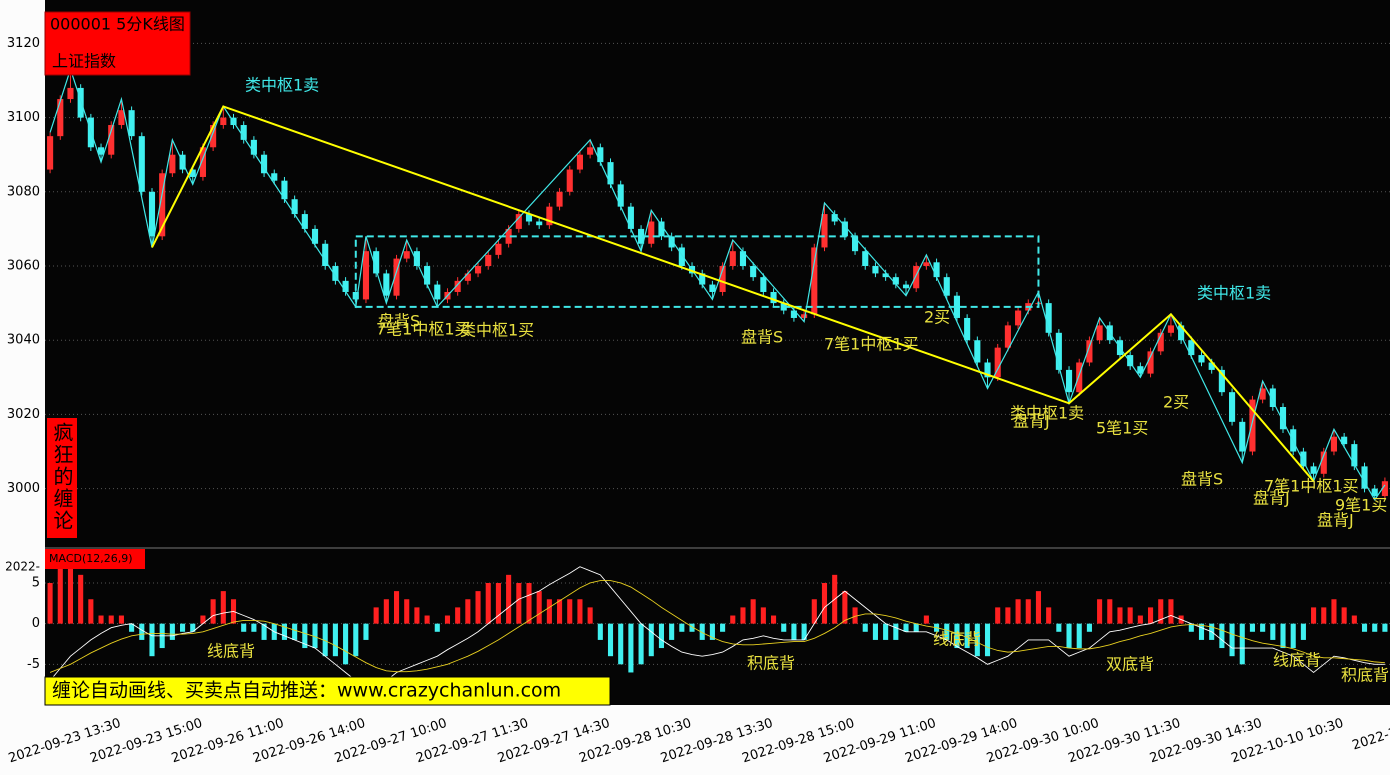 This screenshot has height=775, width=1390. What do you see at coordinates (36, 623) in the screenshot?
I see `y-tick-label: 0` at bounding box center [36, 623].